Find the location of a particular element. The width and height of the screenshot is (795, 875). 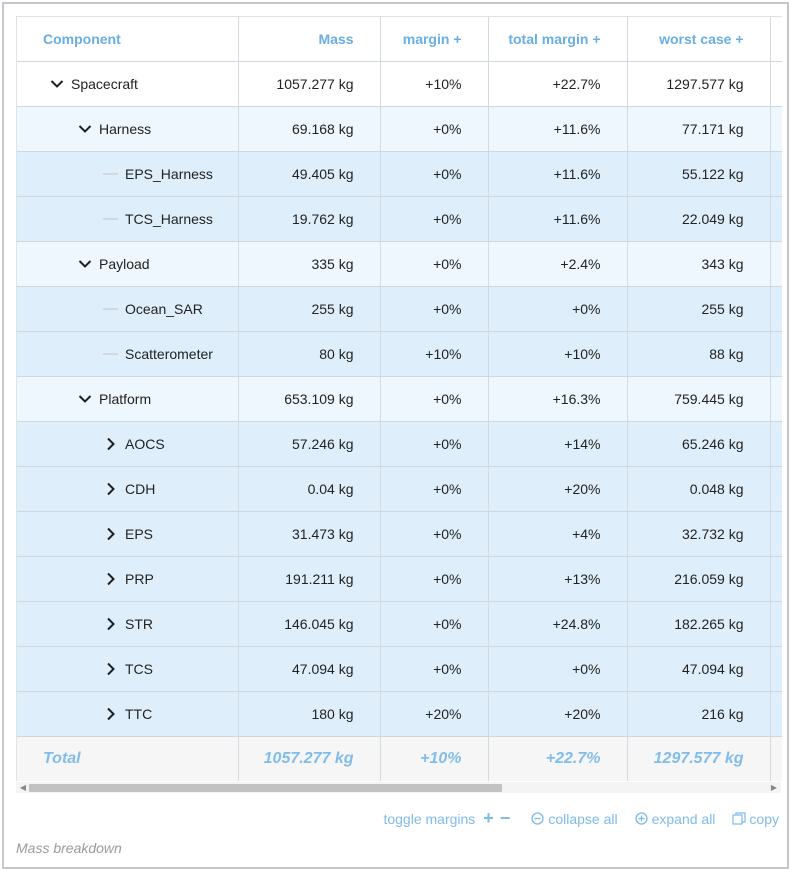

component-cell: EPS_Harness is located at coordinates (128, 174).